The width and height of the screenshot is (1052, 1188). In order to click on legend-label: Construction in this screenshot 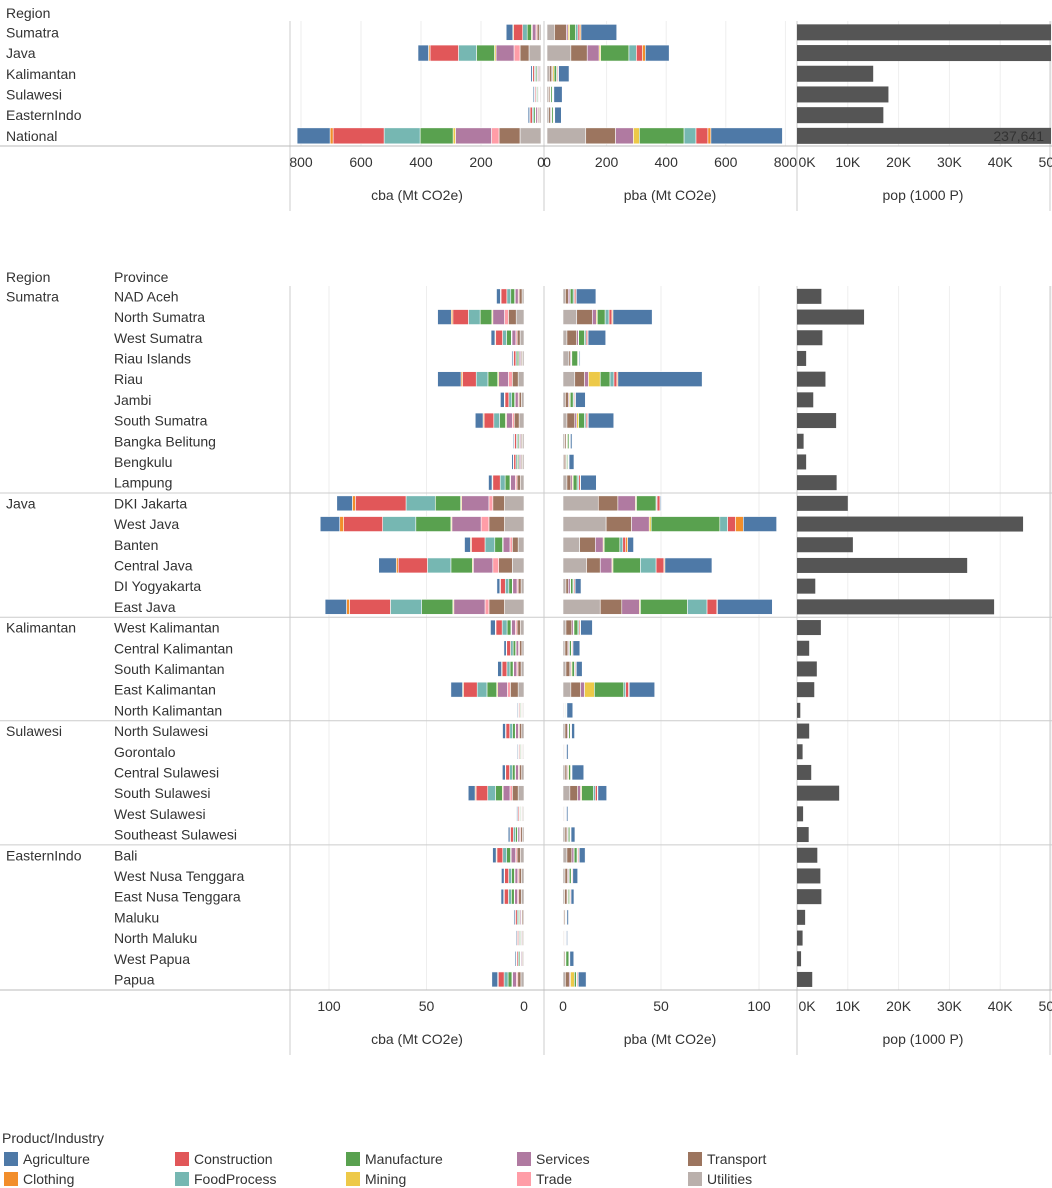, I will do `click(233, 1159)`.